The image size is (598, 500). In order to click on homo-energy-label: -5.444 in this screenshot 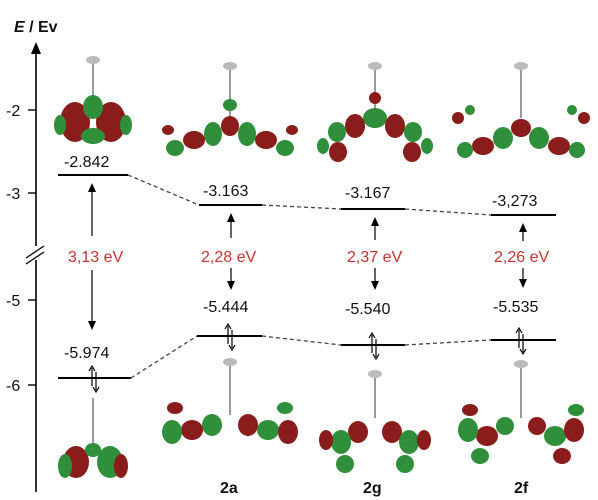, I will do `click(225, 307)`.